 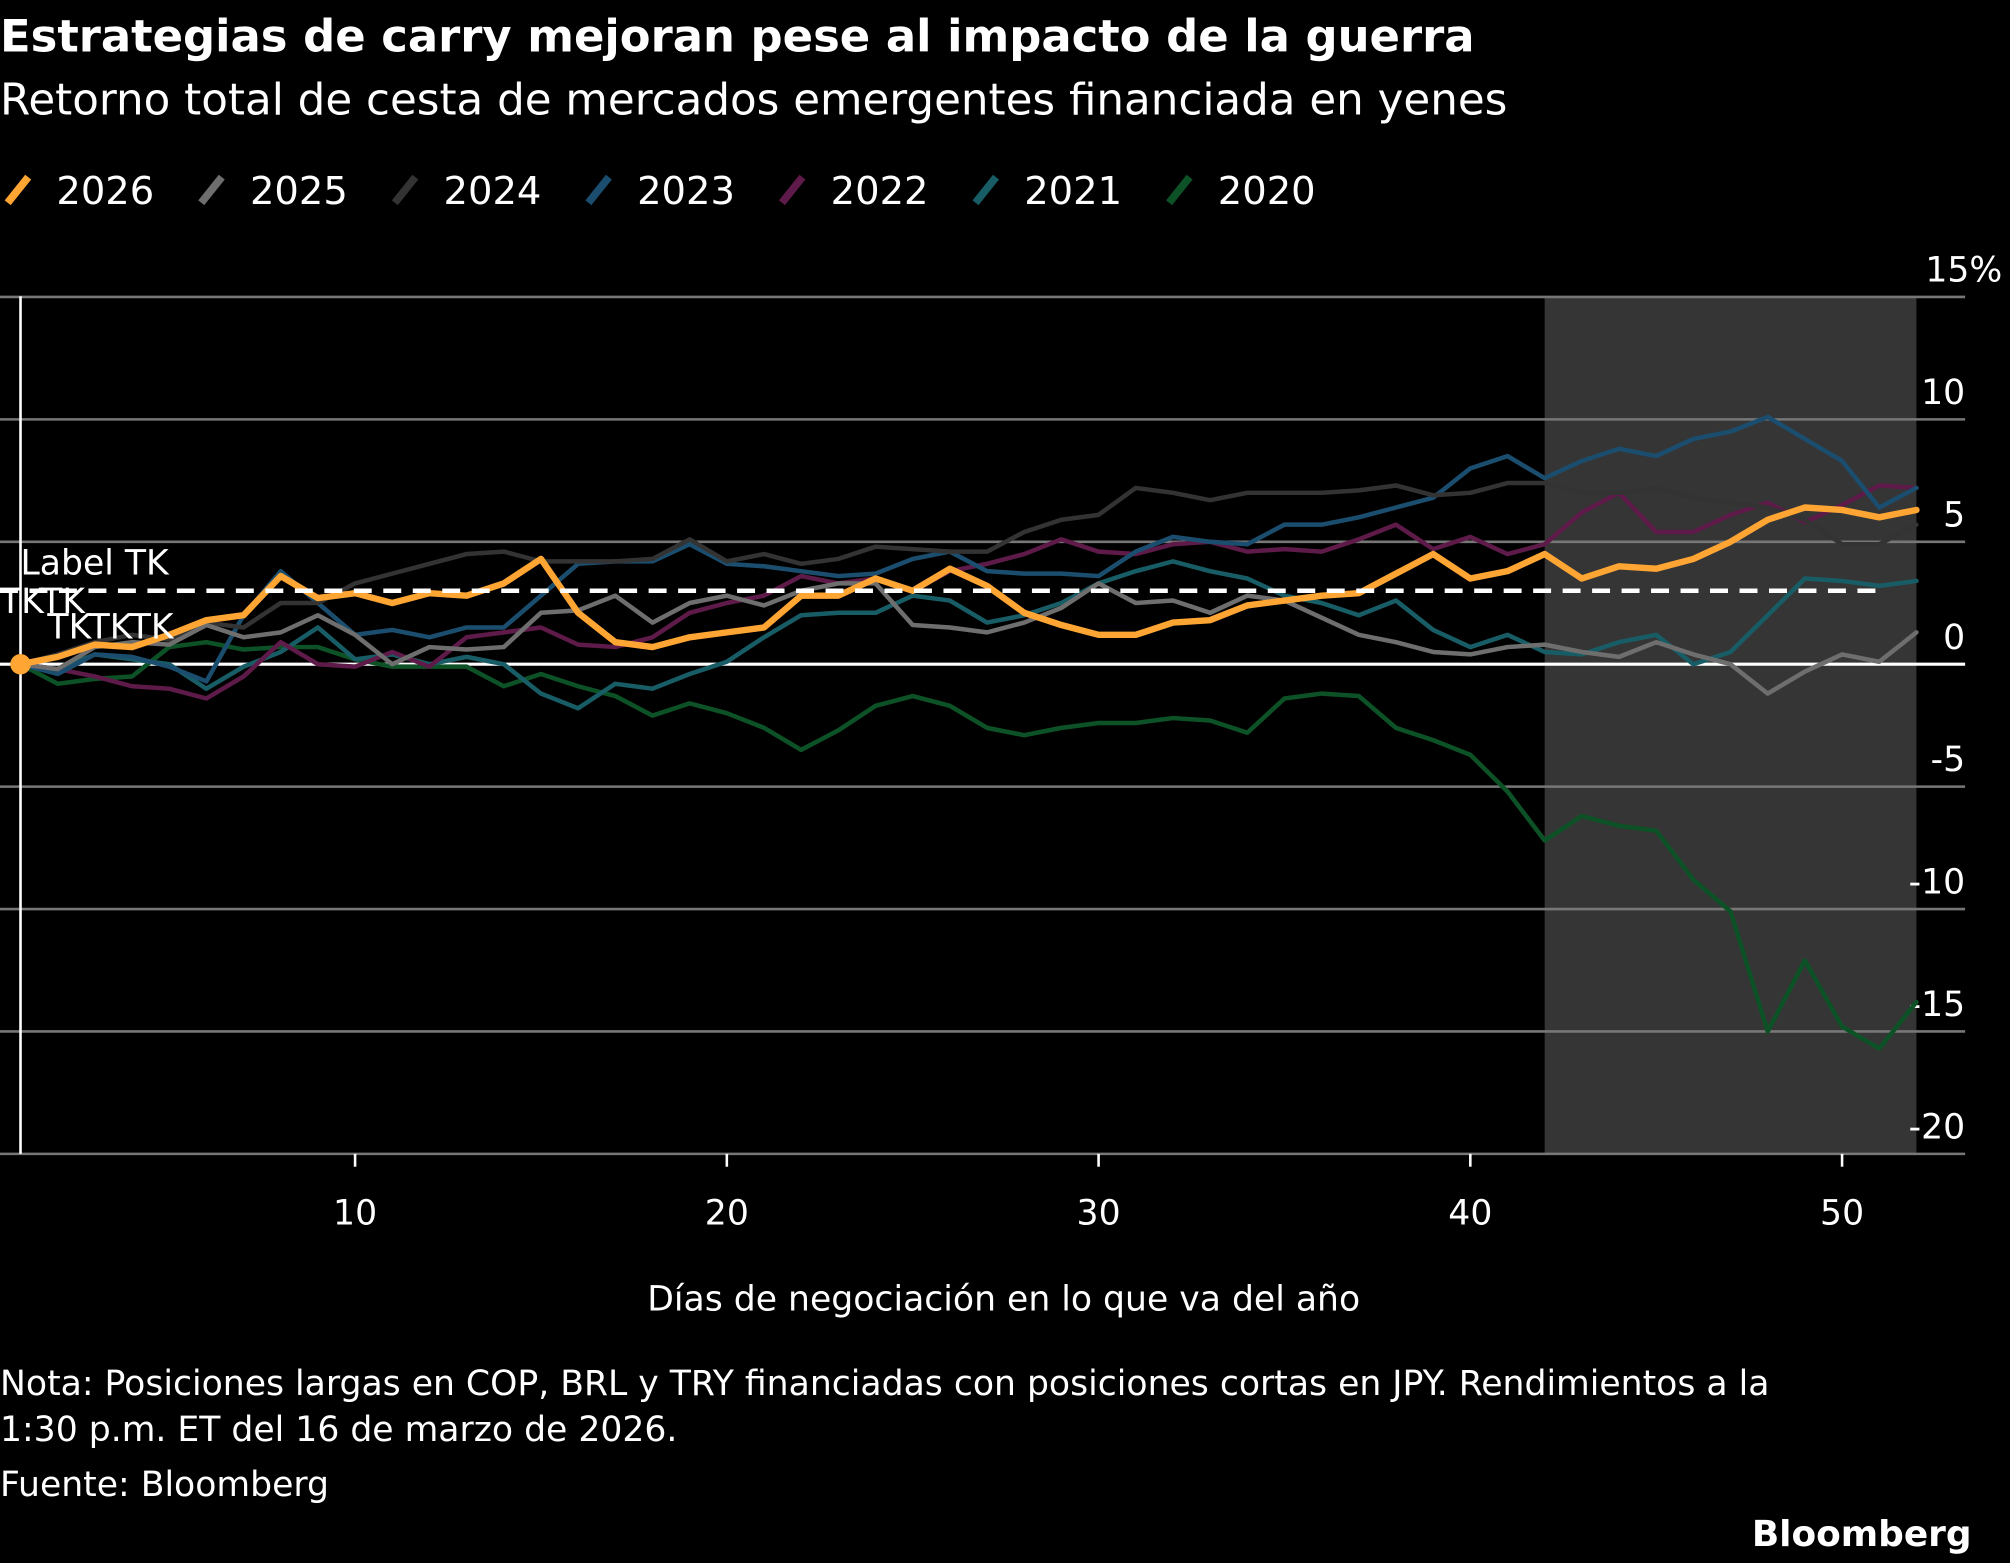 I want to click on annotation-tktk: TKTK, so click(x=43, y=602).